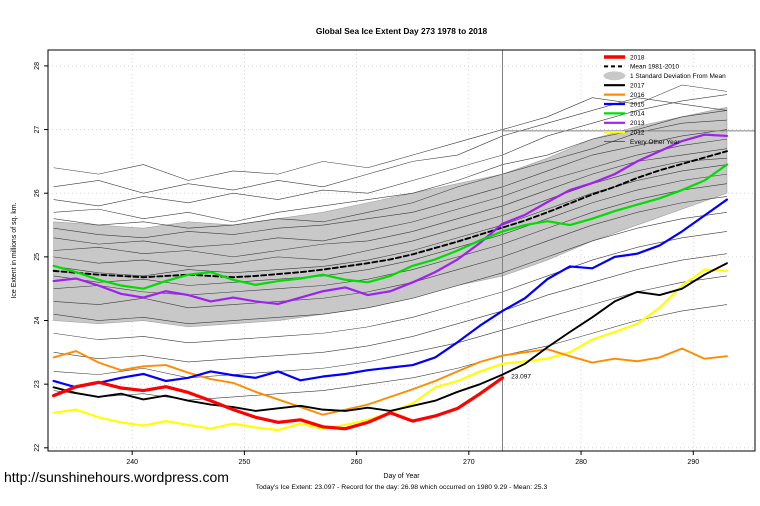 Image resolution: width=760 pixels, height=506 pixels. Describe the element at coordinates (37, 384) in the screenshot. I see `y-tick-label: 23` at that location.